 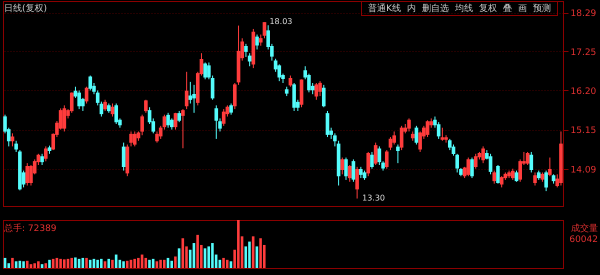 What do you see at coordinates (522, 9) in the screenshot?
I see `annotation: 画` at bounding box center [522, 9].